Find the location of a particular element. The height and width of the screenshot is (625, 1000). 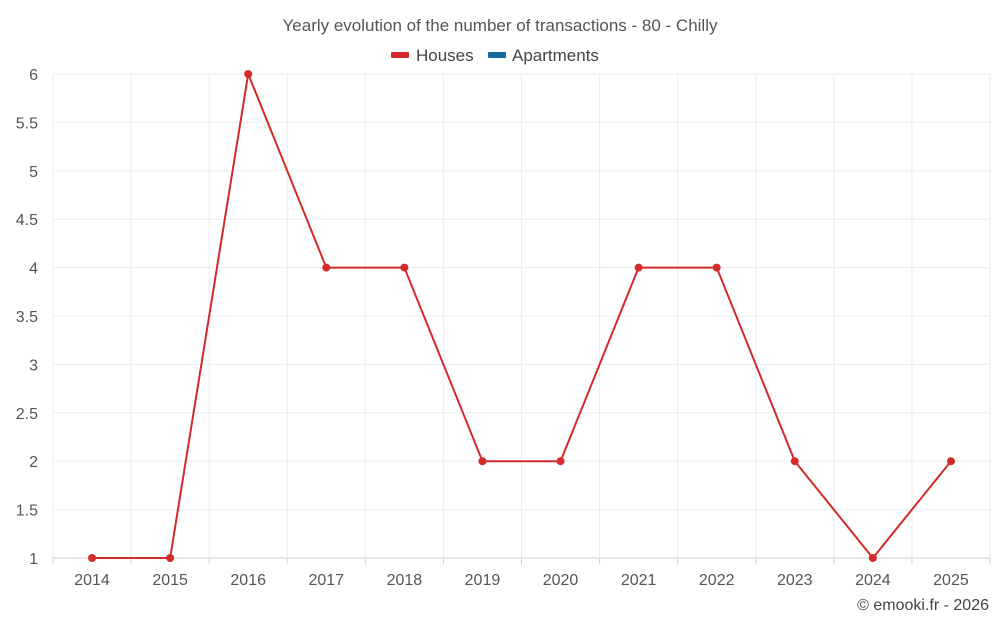

credit-text: © emooki.fr - 2026 is located at coordinates (923, 605).